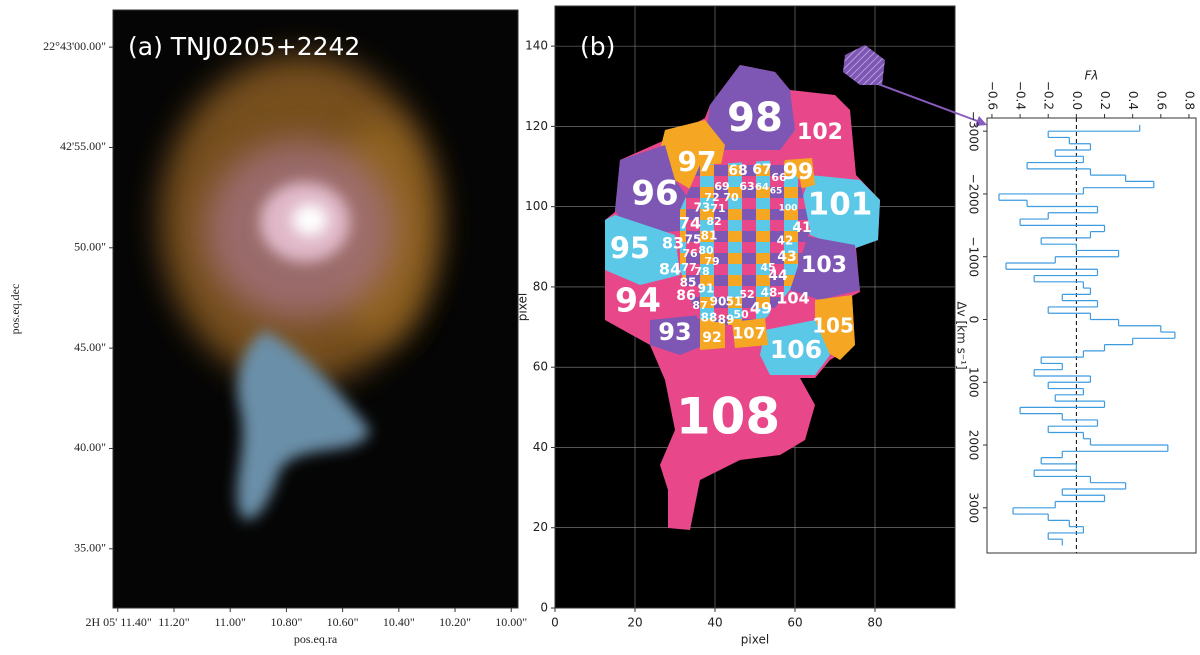 Image resolution: width=1200 pixels, height=655 pixels. I want to click on x-tick-label: −0.4, so click(1021, 95).